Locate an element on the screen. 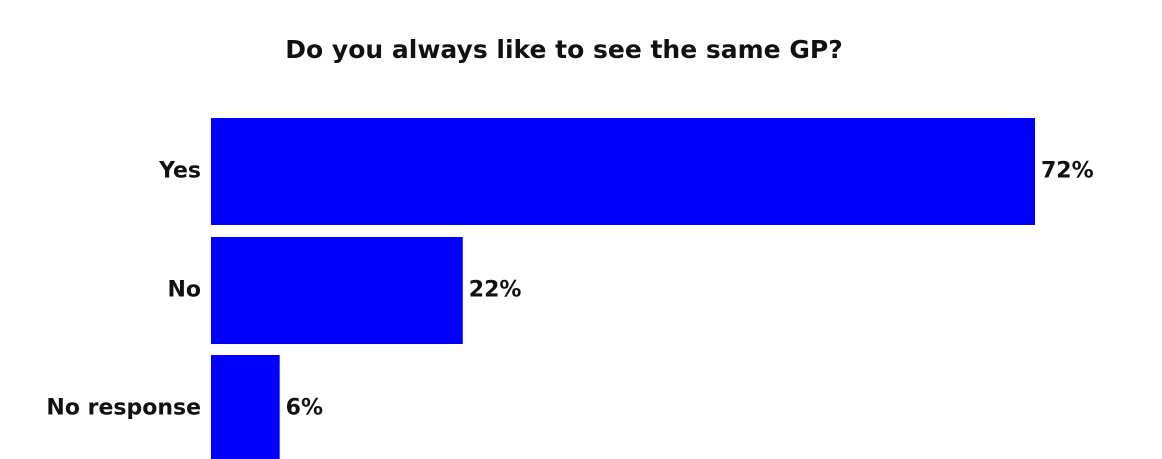 The height and width of the screenshot is (459, 1162). category-label-yes: Yes is located at coordinates (179, 171).